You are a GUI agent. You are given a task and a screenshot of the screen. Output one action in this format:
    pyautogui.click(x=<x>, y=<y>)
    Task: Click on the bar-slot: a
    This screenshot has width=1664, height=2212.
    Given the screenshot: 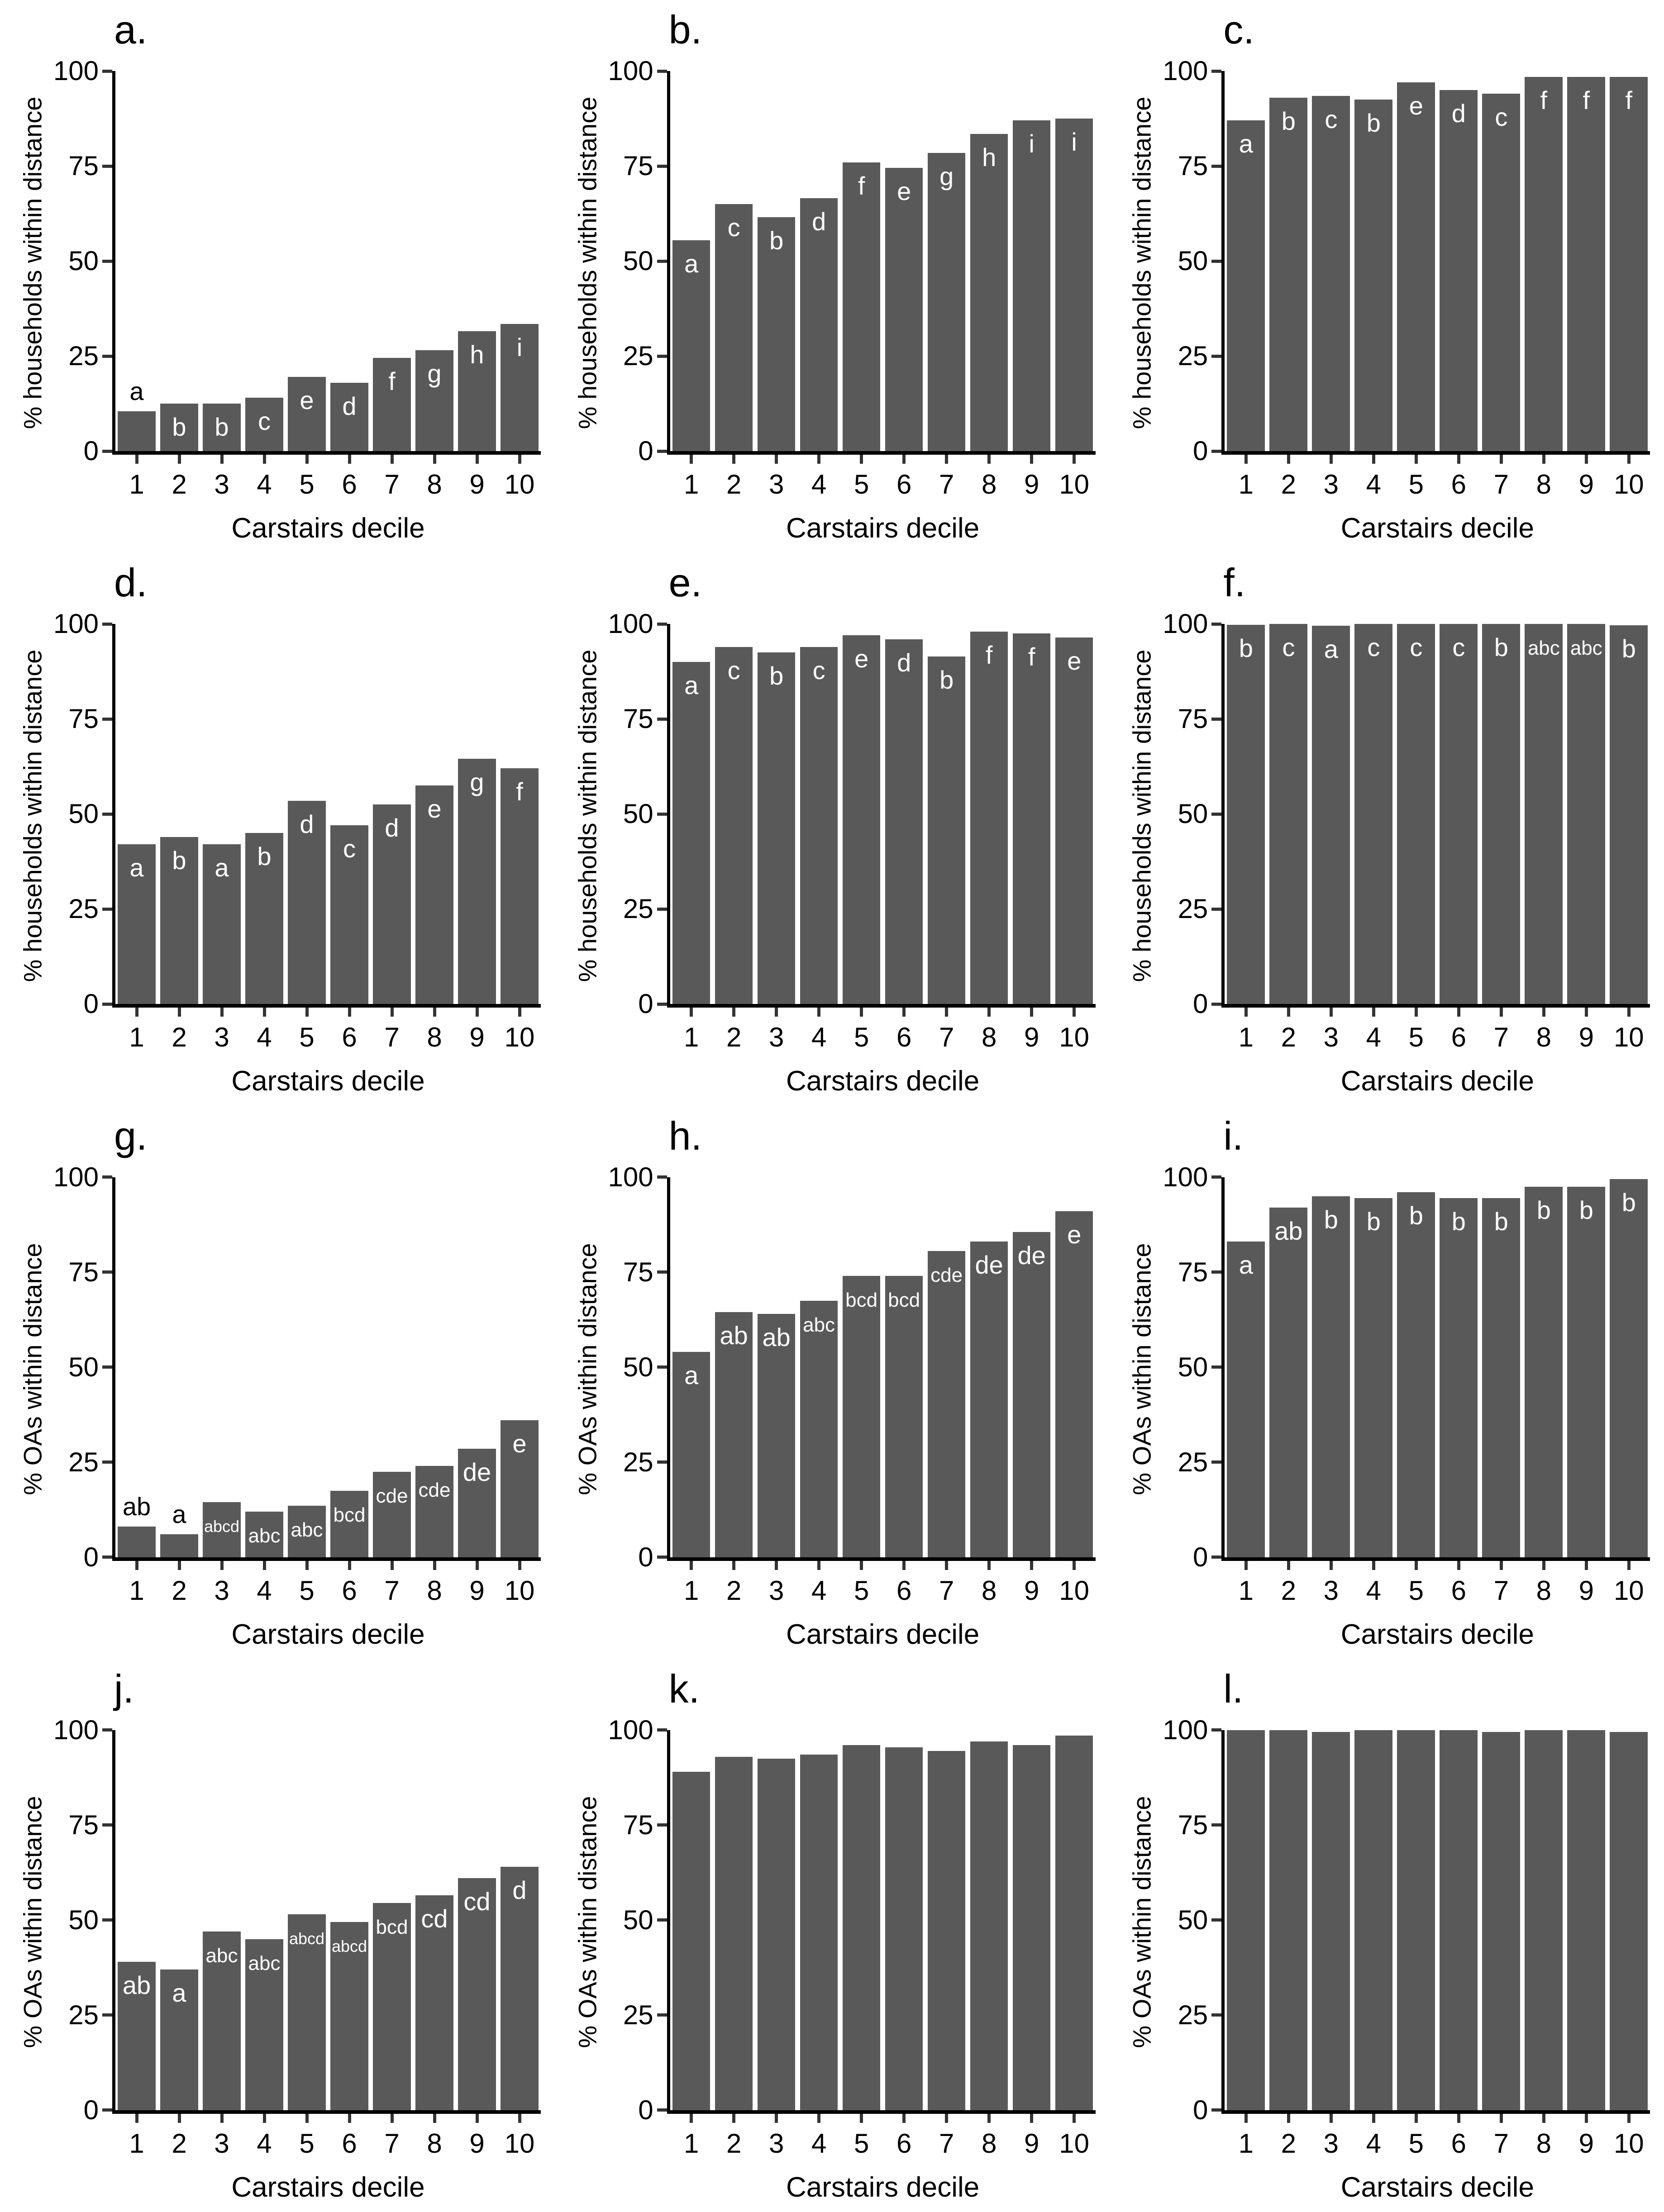 What is the action you would take?
    pyautogui.click(x=692, y=814)
    